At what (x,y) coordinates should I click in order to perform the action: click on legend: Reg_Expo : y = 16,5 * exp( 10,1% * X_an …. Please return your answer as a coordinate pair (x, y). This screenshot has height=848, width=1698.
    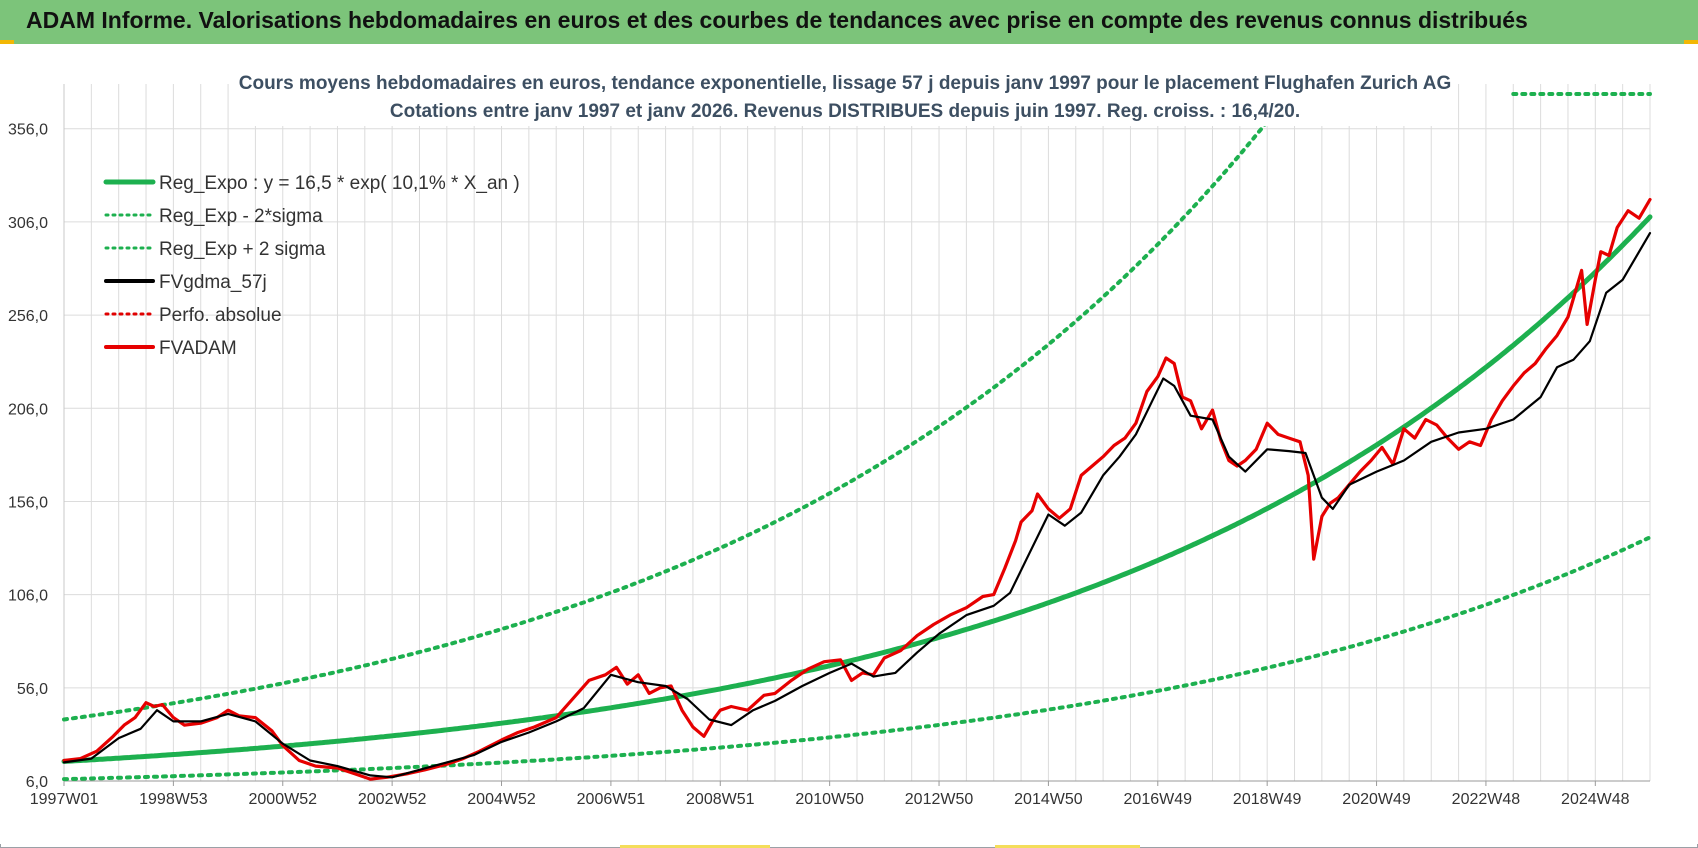
    Looking at the image, I should click on (311, 266).